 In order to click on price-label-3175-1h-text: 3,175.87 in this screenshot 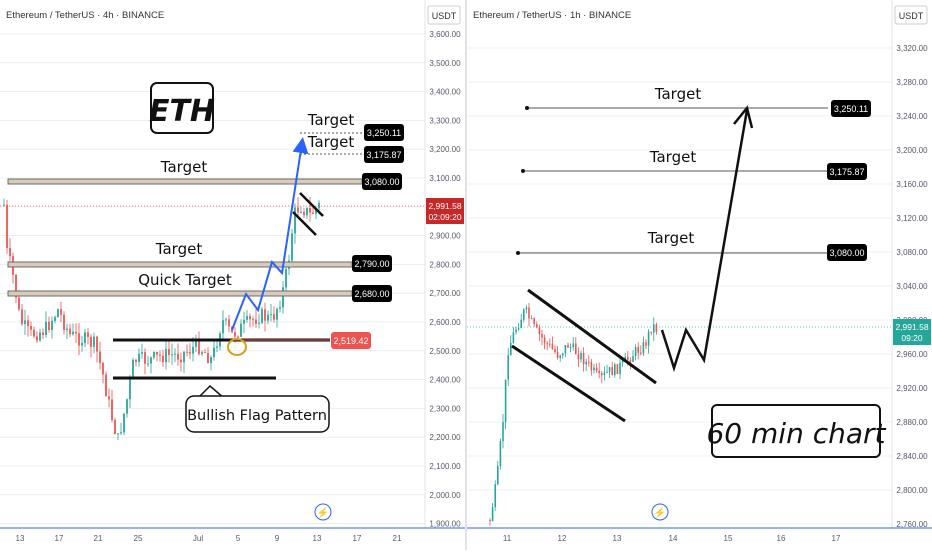, I will do `click(846, 172)`.